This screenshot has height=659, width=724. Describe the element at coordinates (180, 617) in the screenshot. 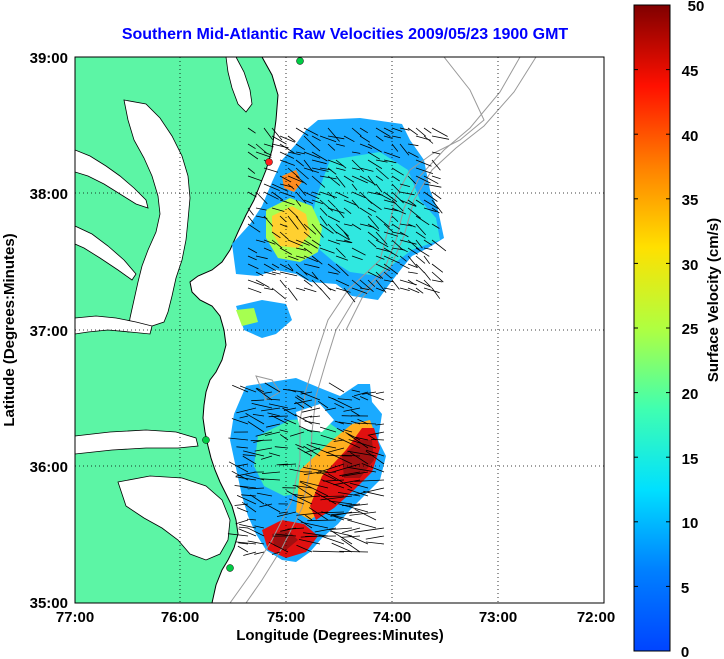

I see `x-tick-label: 76:00` at that location.